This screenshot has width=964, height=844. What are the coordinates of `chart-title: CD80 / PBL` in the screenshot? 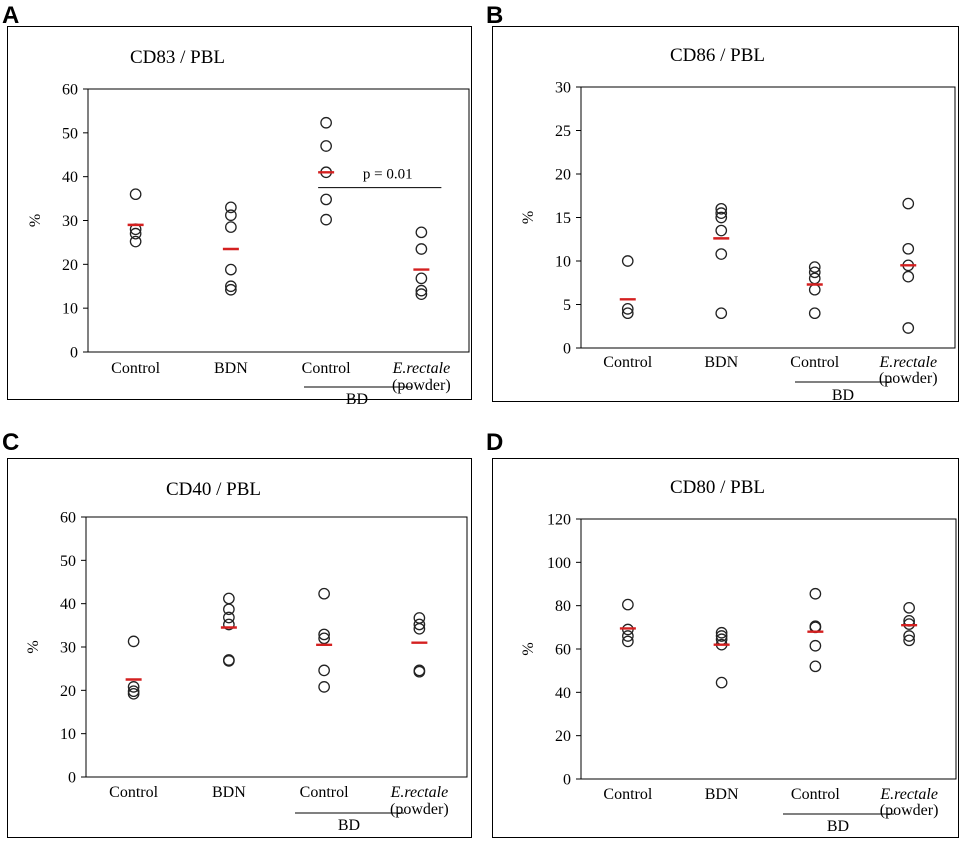 It's located at (717, 487).